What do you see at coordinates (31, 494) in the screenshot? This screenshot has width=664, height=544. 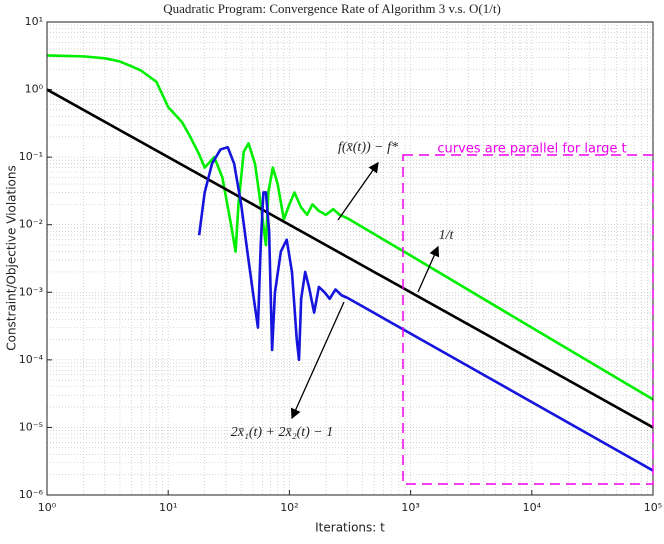 I see `y-tick-label: 10⁻⁶` at bounding box center [31, 494].